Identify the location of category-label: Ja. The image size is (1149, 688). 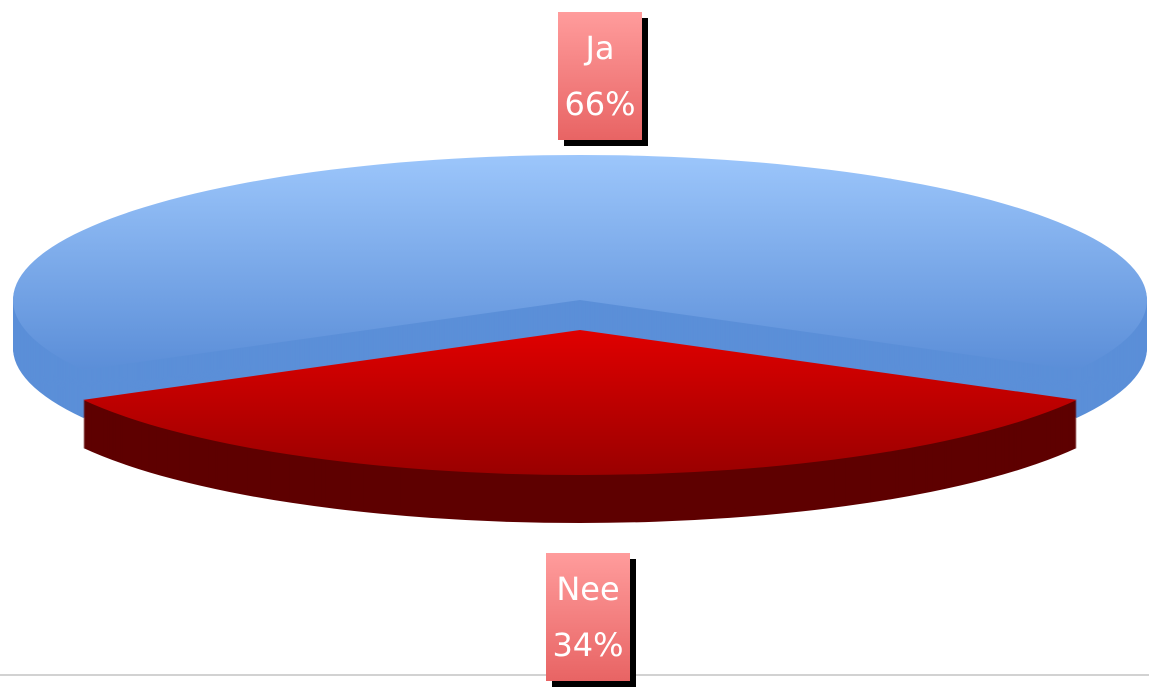
(598, 48).